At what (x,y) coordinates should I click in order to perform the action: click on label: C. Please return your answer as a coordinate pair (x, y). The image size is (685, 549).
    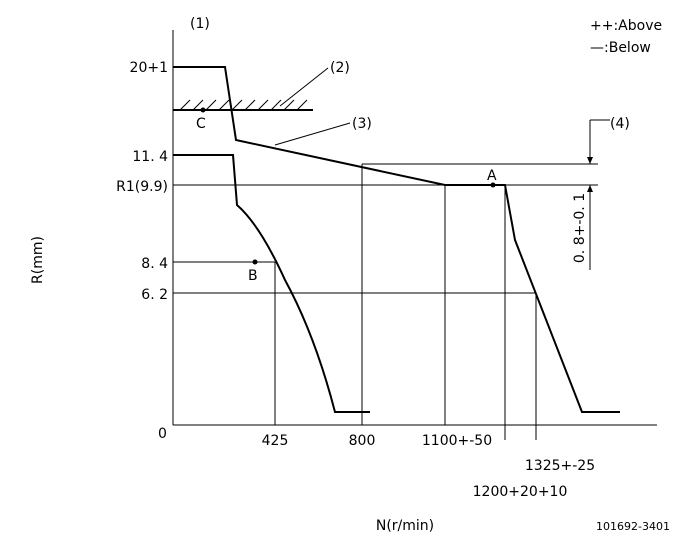
    Looking at the image, I should click on (201, 124).